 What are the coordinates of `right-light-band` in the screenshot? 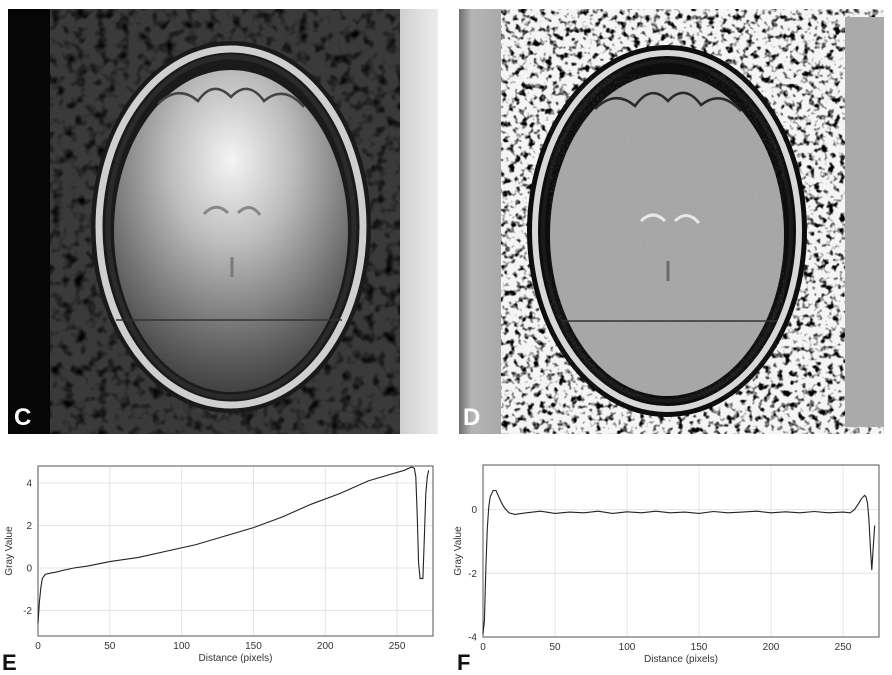 It's located at (419, 221).